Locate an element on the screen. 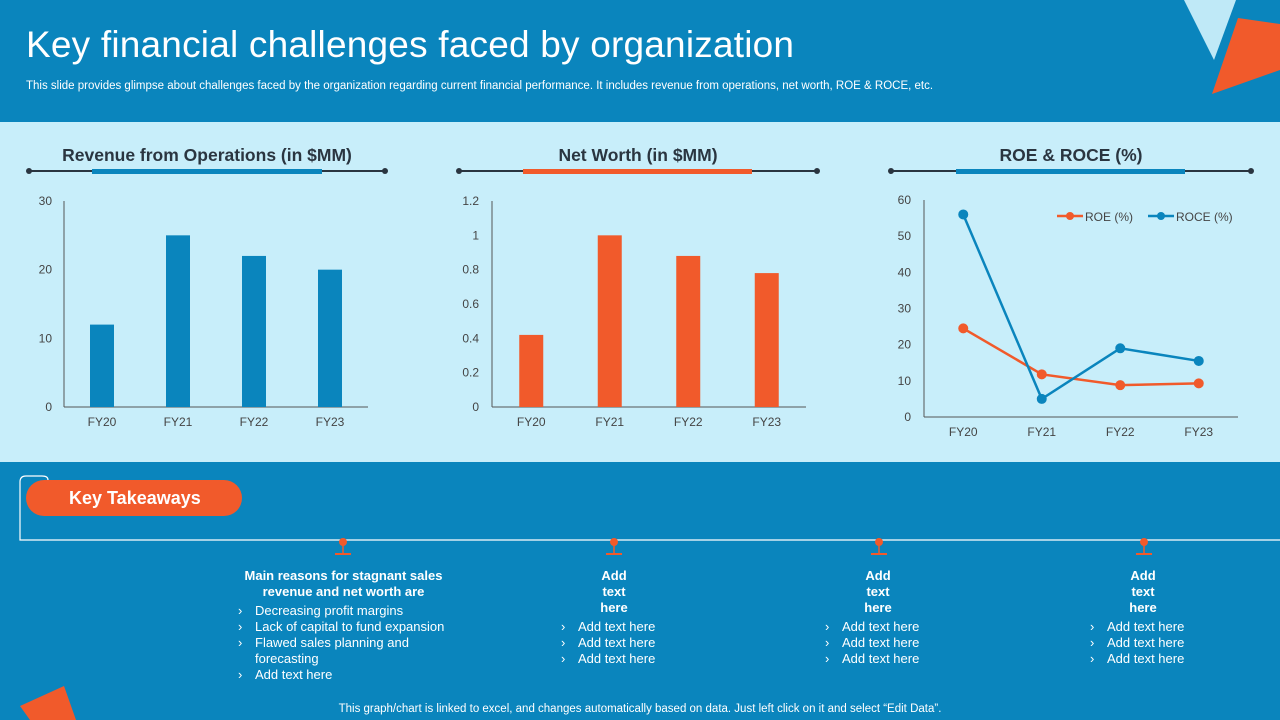  legend-label: ROE (%) is located at coordinates (1109, 217).